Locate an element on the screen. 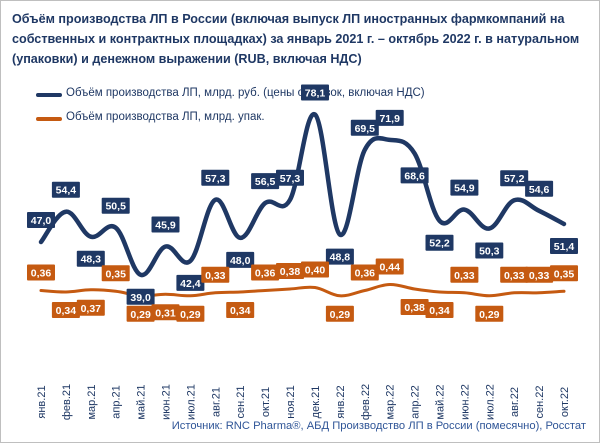 The height and width of the screenshot is (443, 600). data-label-units: 0,31 is located at coordinates (165, 312).